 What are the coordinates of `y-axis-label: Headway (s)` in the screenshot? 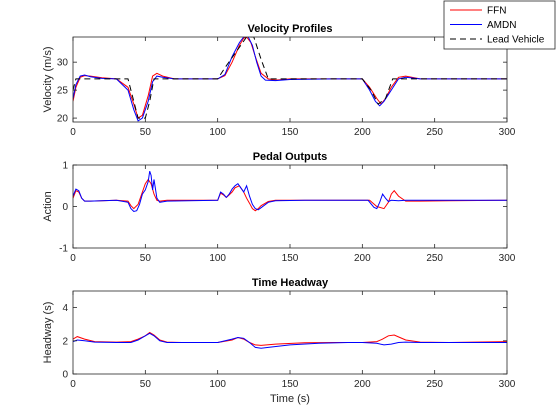 It's located at (48, 333).